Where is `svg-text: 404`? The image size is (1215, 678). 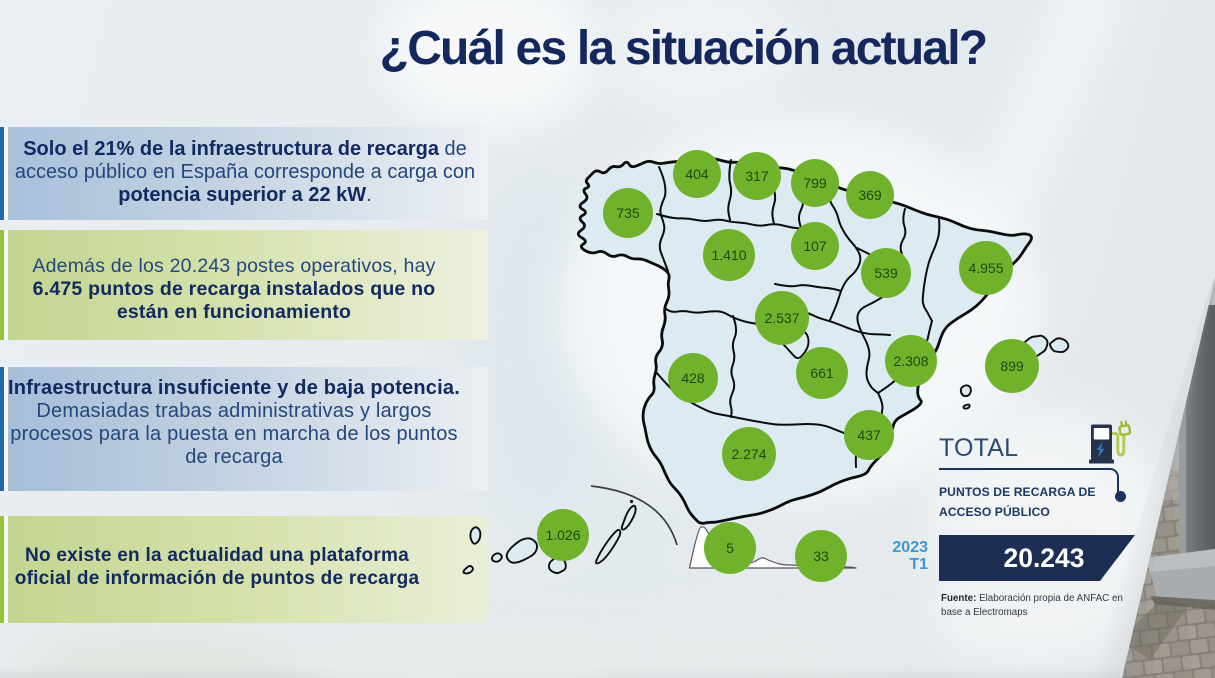
svg-text: 404 is located at coordinates (697, 174).